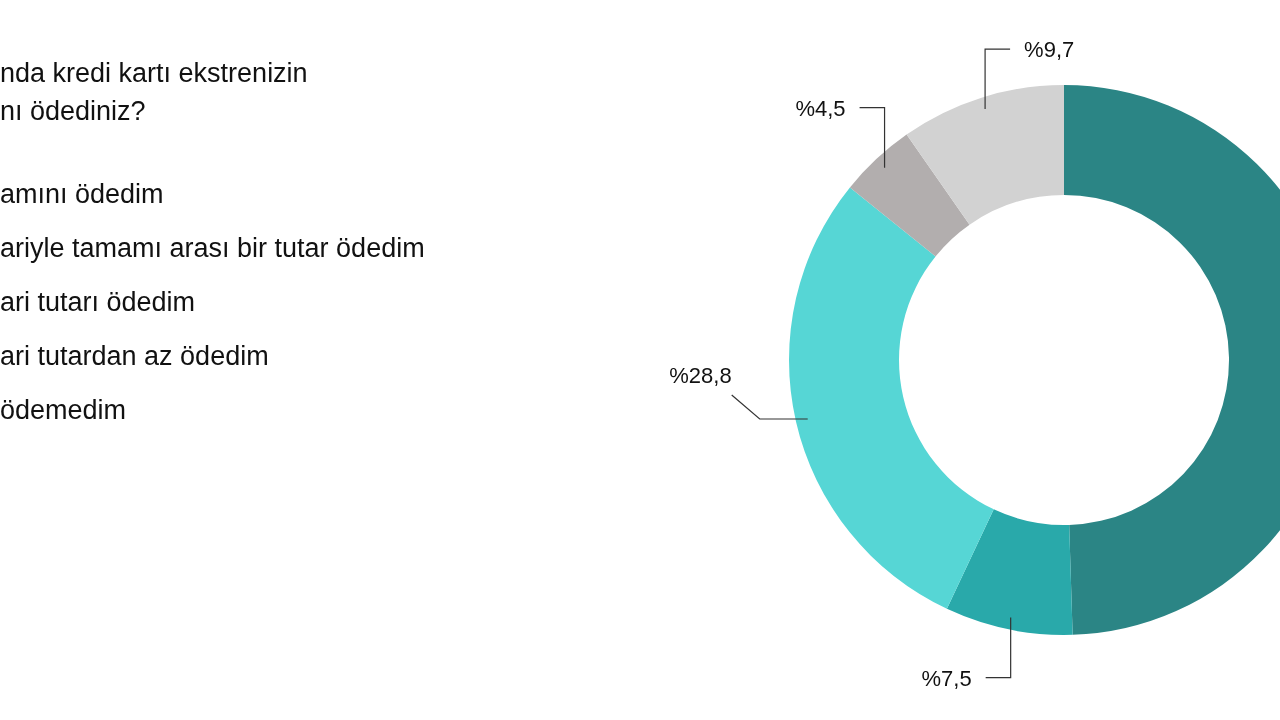  What do you see at coordinates (154, 92) in the screenshot?
I see `text: nda kredi kartı ekstrenizin nı ödediniz?` at bounding box center [154, 92].